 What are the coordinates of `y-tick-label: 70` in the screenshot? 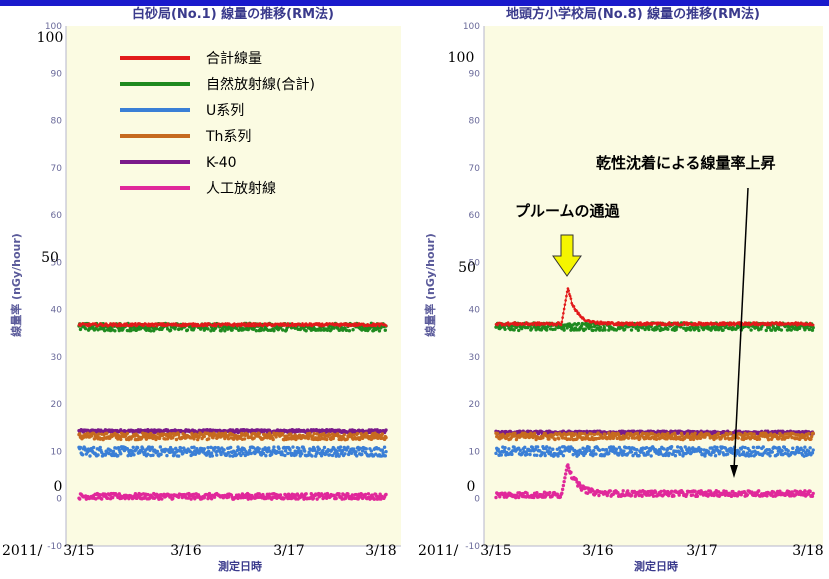 It's located at (475, 169).